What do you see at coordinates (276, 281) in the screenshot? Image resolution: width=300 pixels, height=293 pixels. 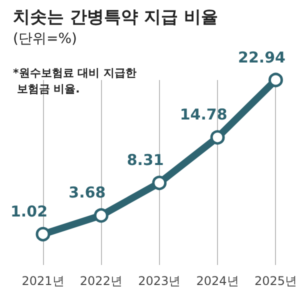 I see `x-tick-label: 2025년` at bounding box center [276, 281].